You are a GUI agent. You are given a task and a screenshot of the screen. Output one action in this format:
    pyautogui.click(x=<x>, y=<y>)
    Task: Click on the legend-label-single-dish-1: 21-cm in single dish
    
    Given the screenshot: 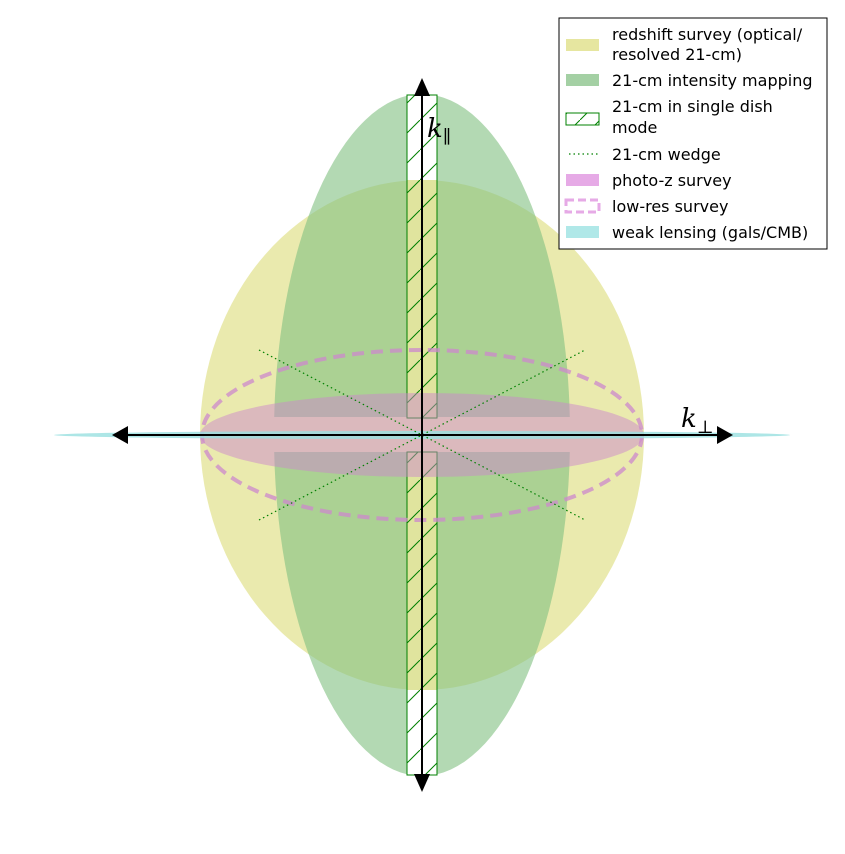 What is the action you would take?
    pyautogui.click(x=692, y=106)
    